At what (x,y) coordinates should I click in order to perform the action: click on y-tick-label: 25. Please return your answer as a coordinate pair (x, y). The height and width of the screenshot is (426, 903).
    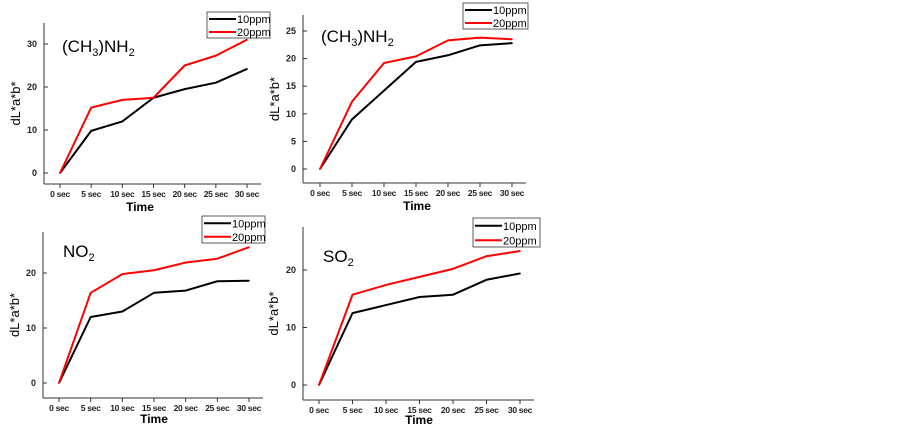
    Looking at the image, I should click on (291, 31).